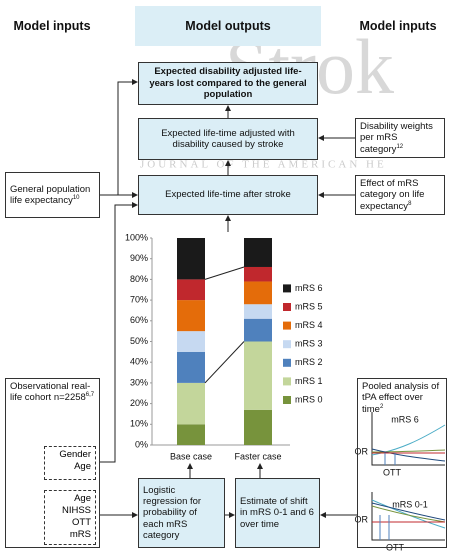 This screenshot has width=451, height=557. I want to click on pooled-box: Pooled analysis of tPA effect over time2, so click(402, 463).